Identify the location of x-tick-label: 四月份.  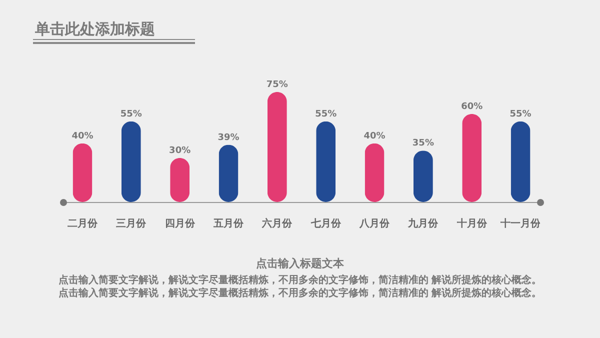
(180, 224).